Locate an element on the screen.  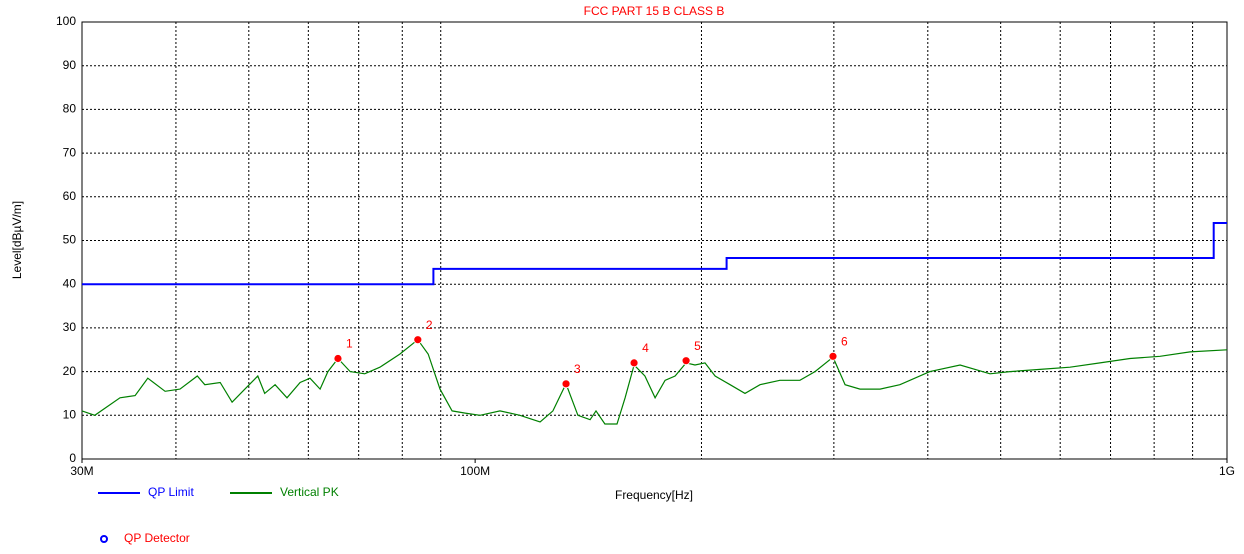
y-tick-label: 50 is located at coordinates (70, 240).